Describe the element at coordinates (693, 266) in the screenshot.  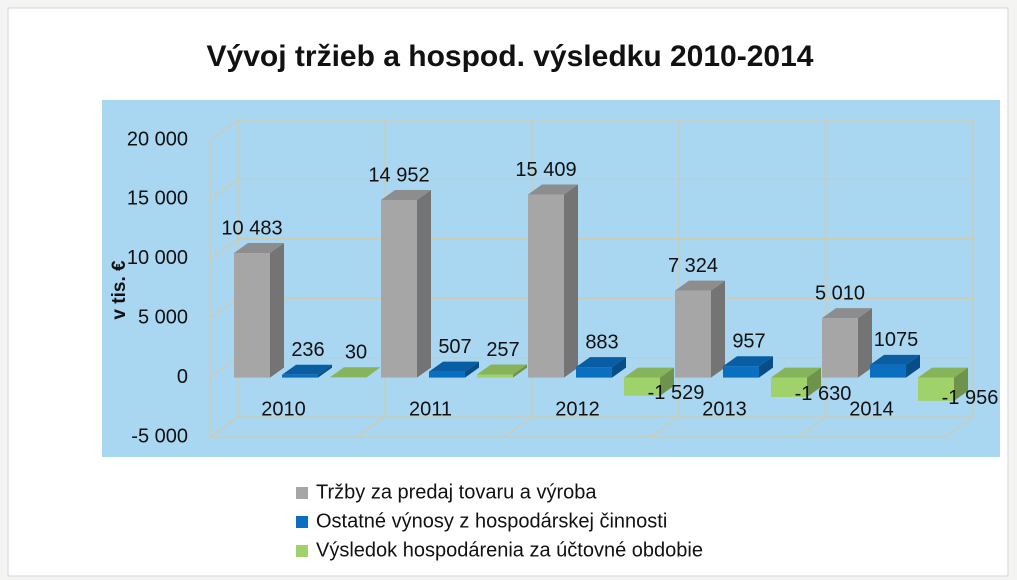
I see `data-label: 7 324` at that location.